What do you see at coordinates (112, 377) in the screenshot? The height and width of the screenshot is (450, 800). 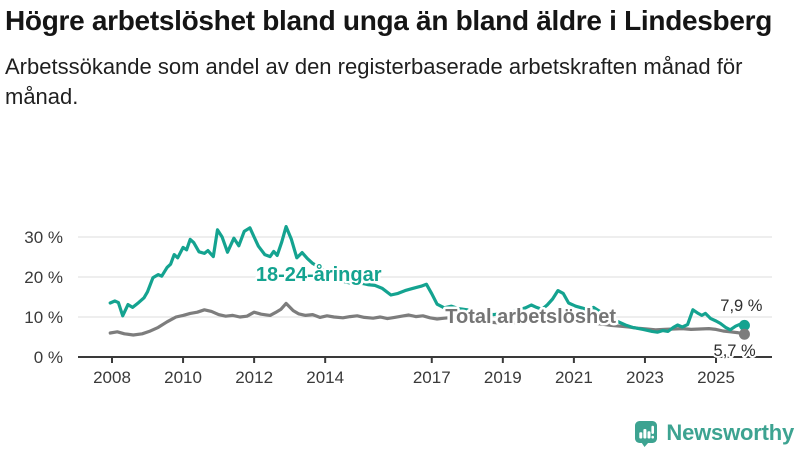 I see `x-tick-label: 2008` at bounding box center [112, 377].